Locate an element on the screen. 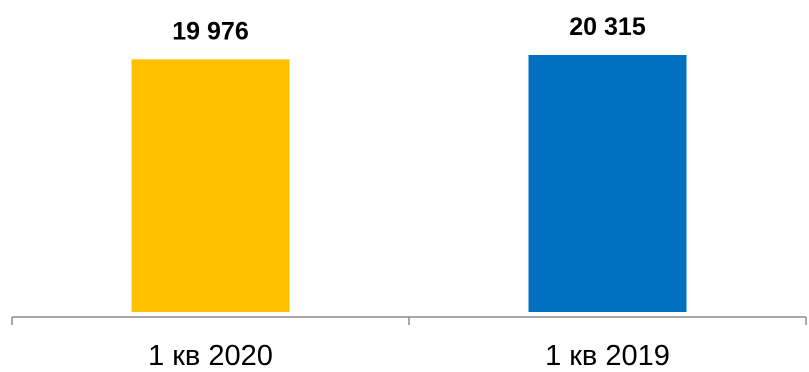 This screenshot has height=372, width=809. x-tick-label-1: 1 кв 2019 is located at coordinates (607, 356).